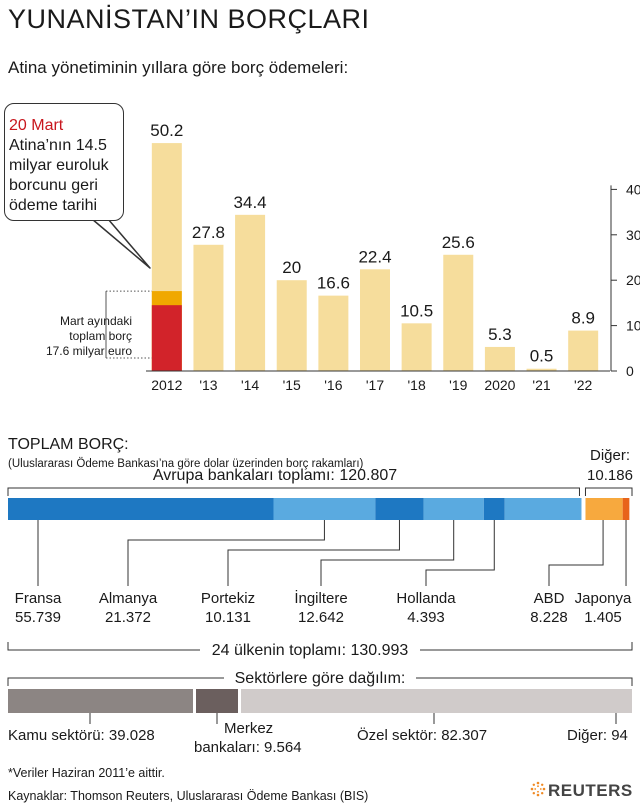 This screenshot has width=640, height=807. Describe the element at coordinates (86, 773) in the screenshot. I see `footnote: *Veriler Haziran 2011’e aittir.` at that location.